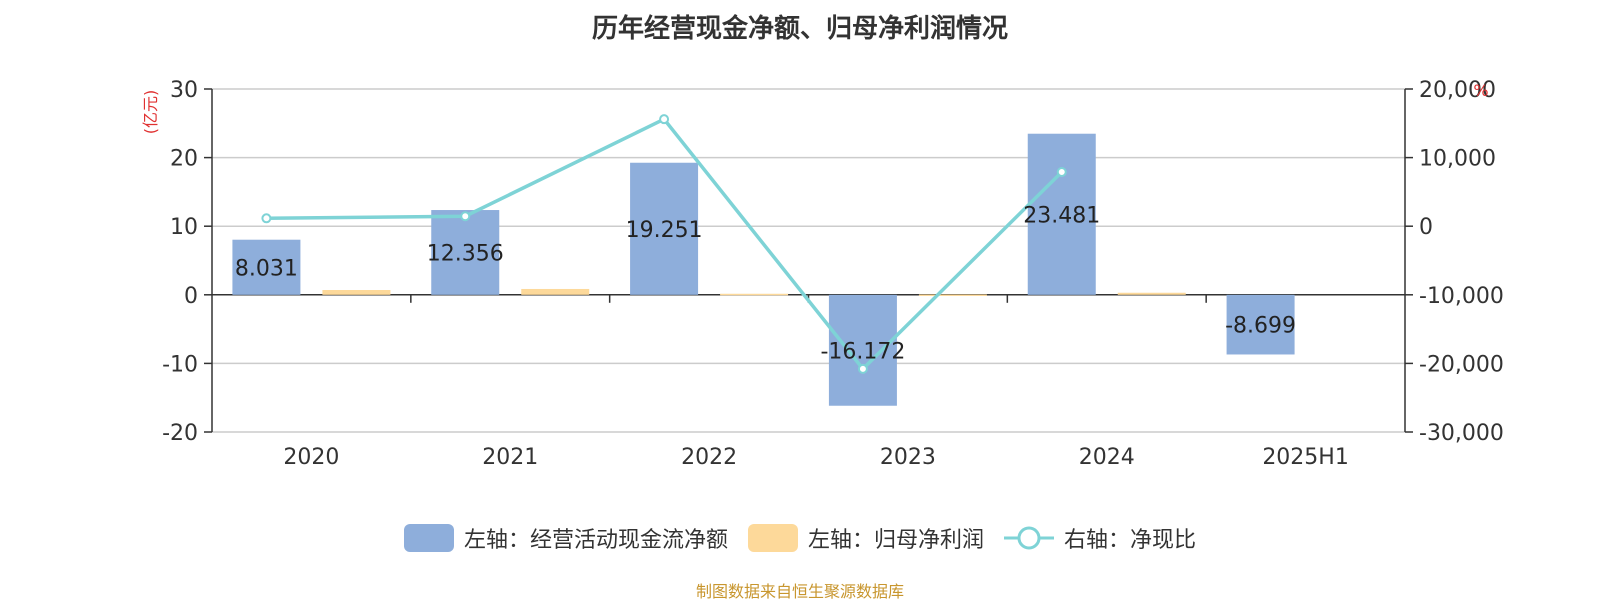 The image size is (1600, 602). Describe the element at coordinates (184, 159) in the screenshot. I see `left-tick-label: 20` at that location.